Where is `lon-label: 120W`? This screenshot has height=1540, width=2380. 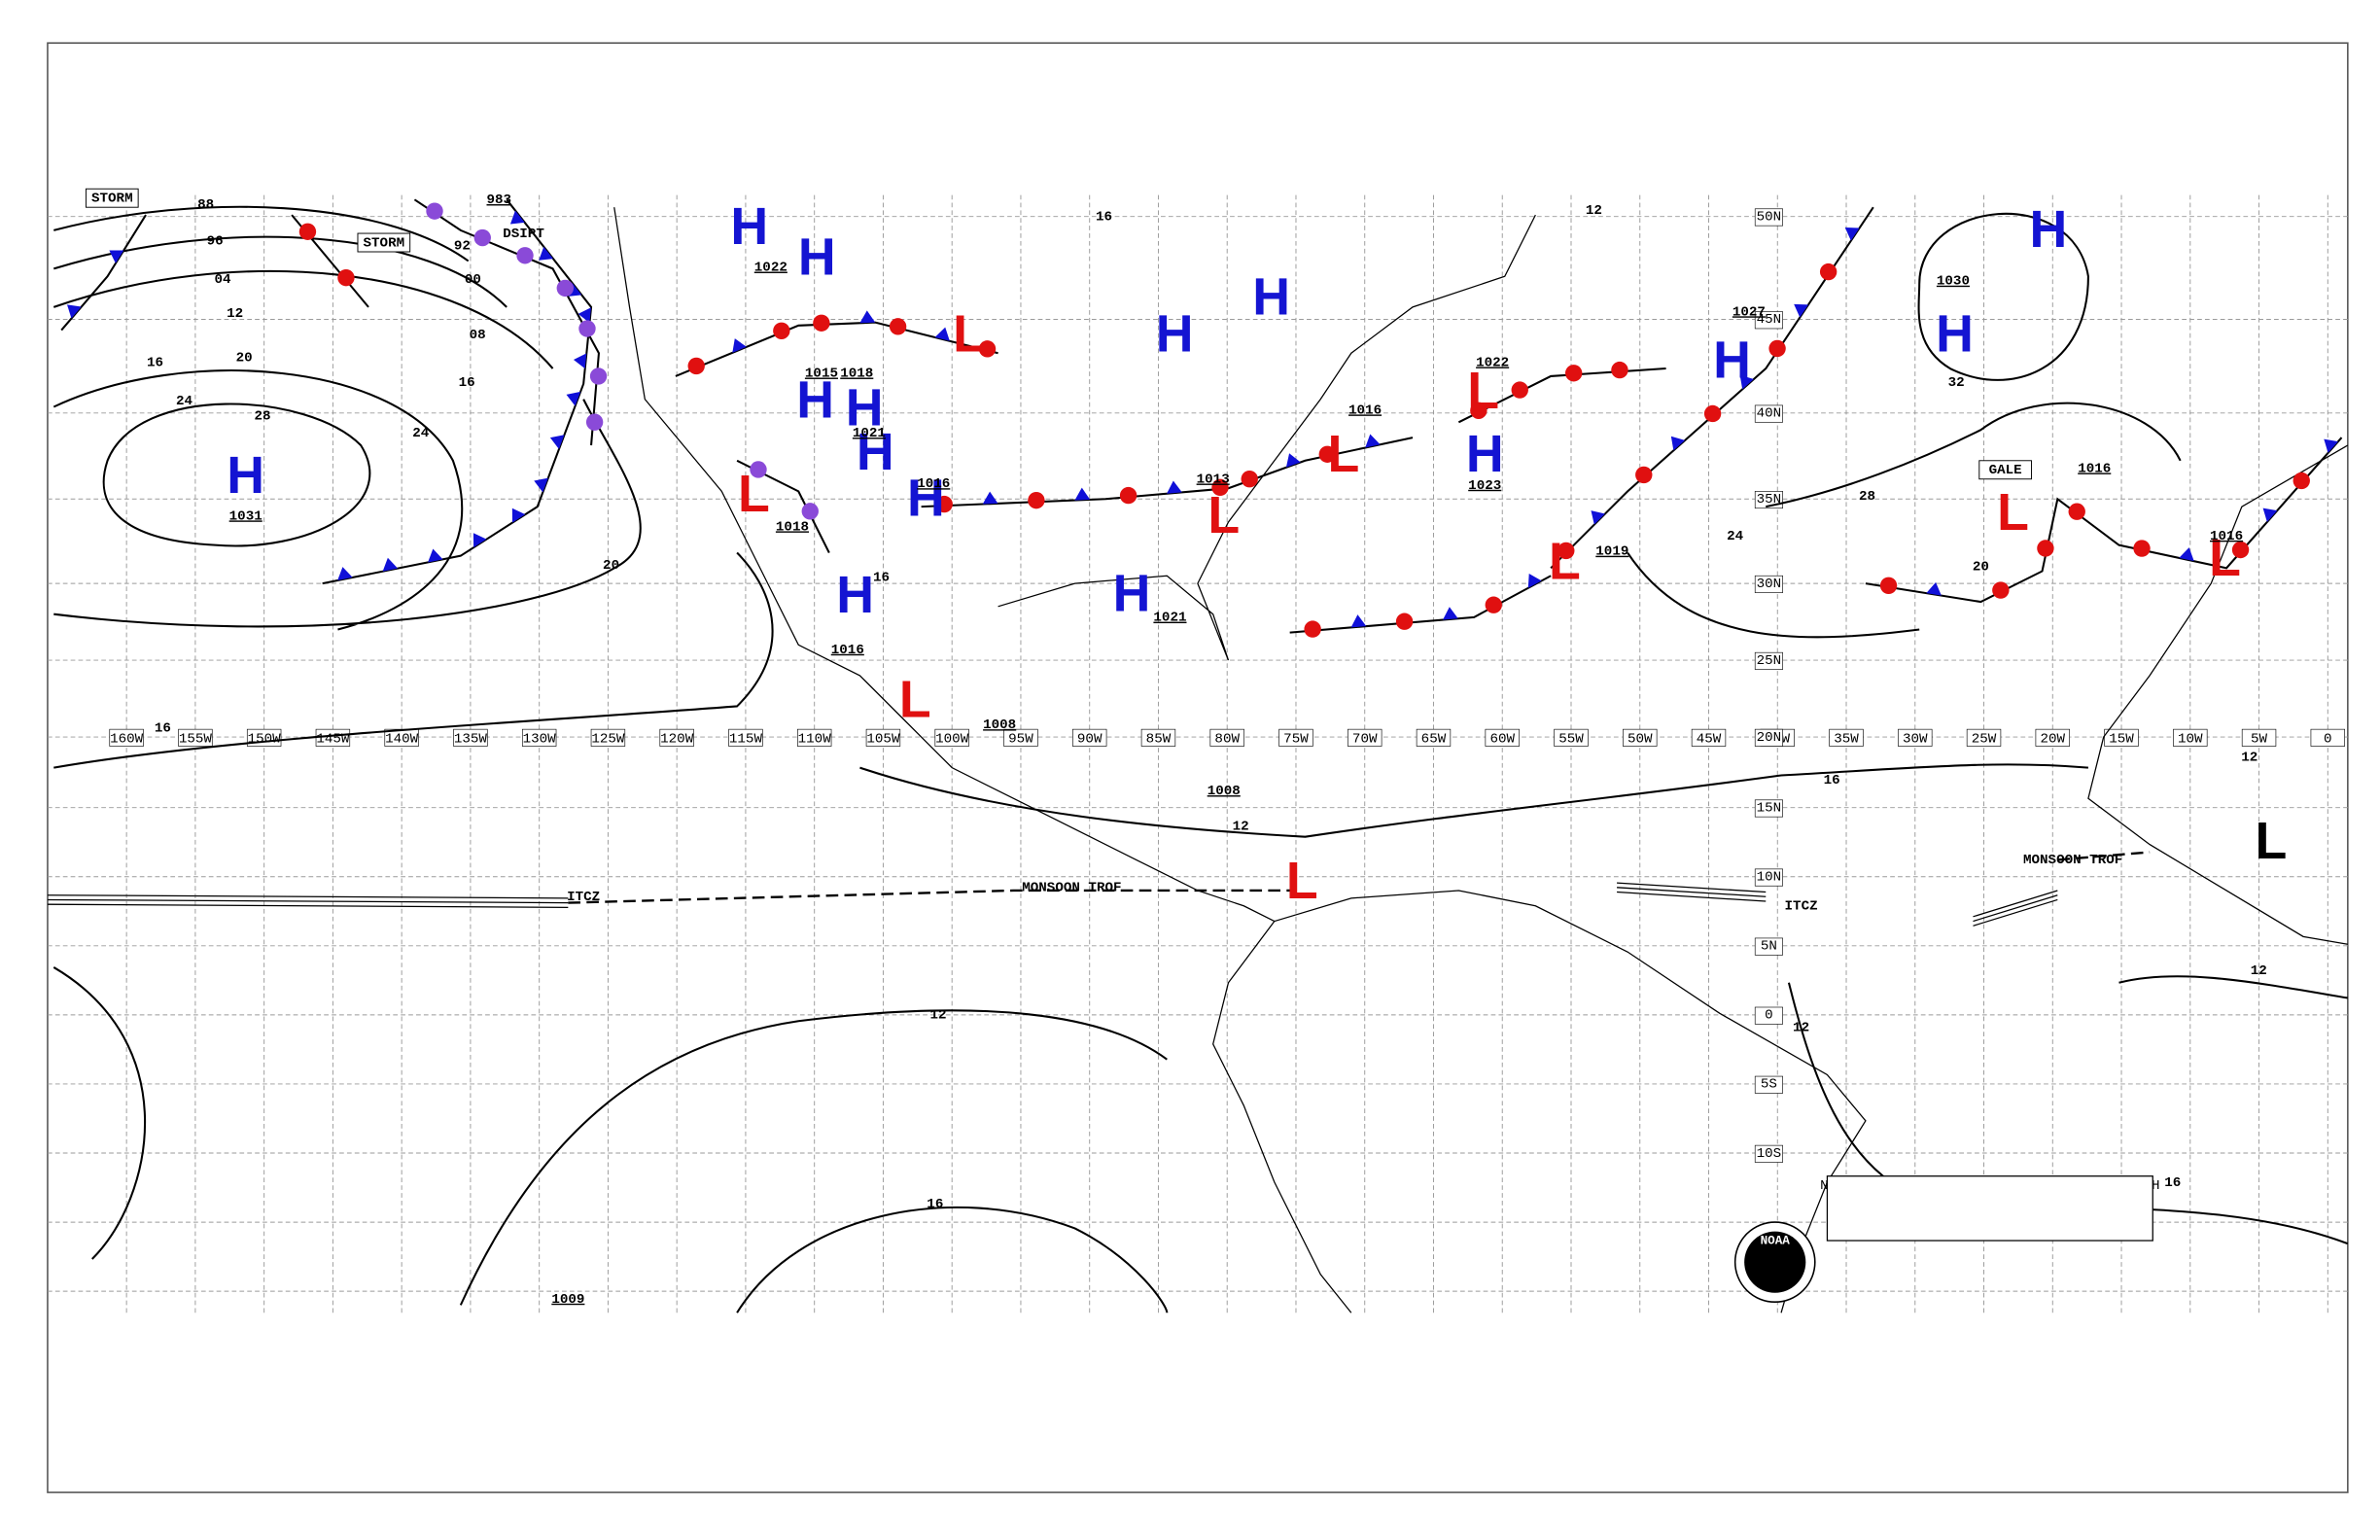 lon-label: 120W is located at coordinates (677, 739).